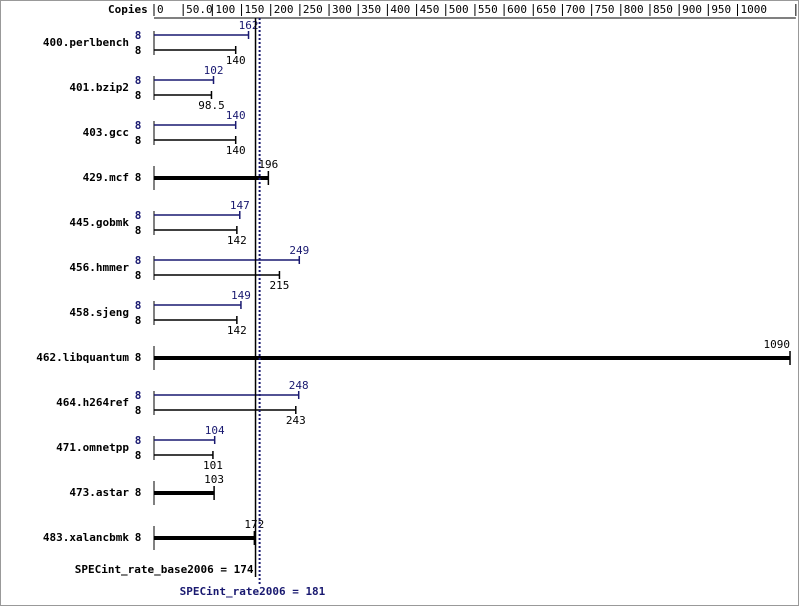  I want to click on x-tick-label: 950, so click(721, 9).